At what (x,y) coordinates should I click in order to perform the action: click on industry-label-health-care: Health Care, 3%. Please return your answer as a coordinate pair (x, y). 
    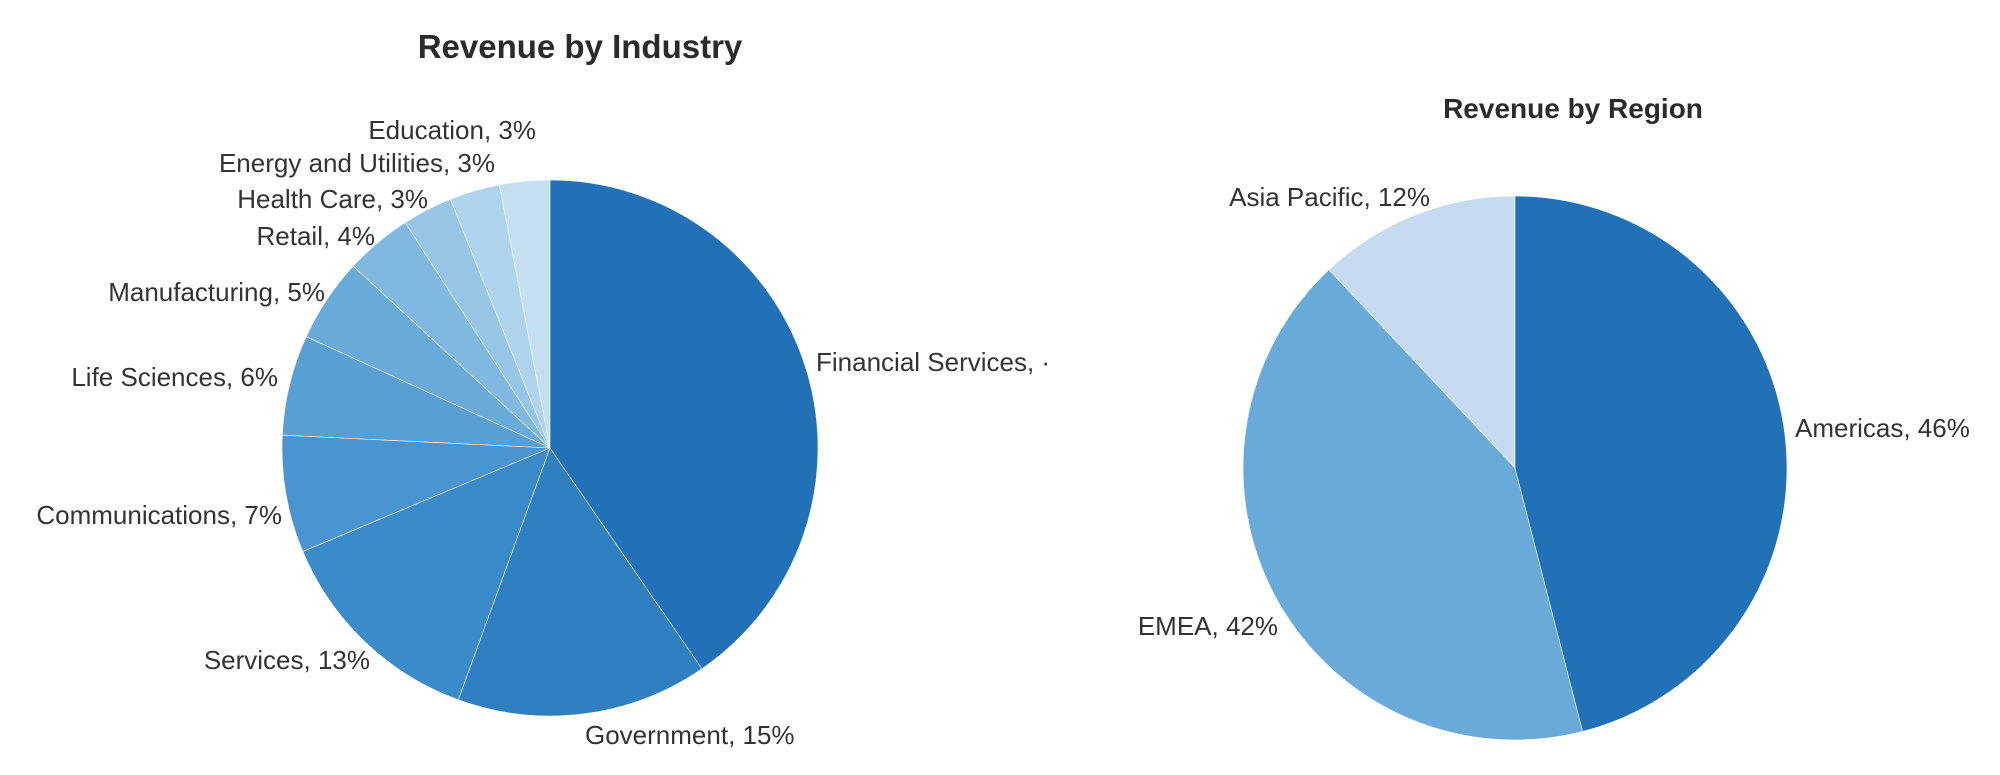
    Looking at the image, I should click on (332, 199).